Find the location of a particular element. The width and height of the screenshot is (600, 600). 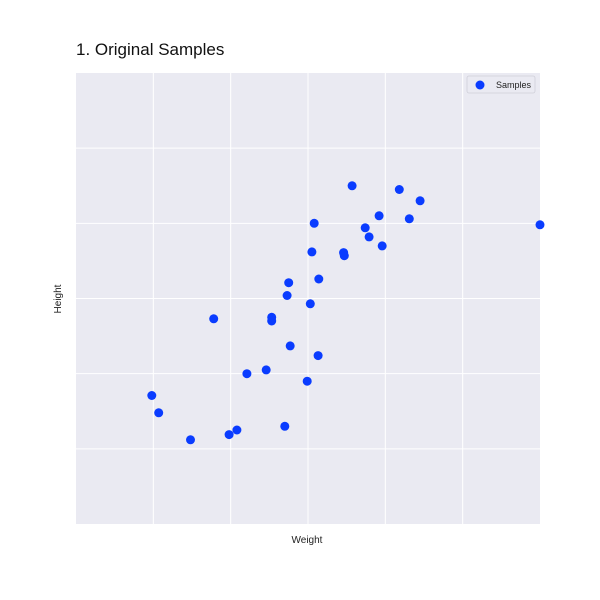

legend: Samples is located at coordinates (501, 84).